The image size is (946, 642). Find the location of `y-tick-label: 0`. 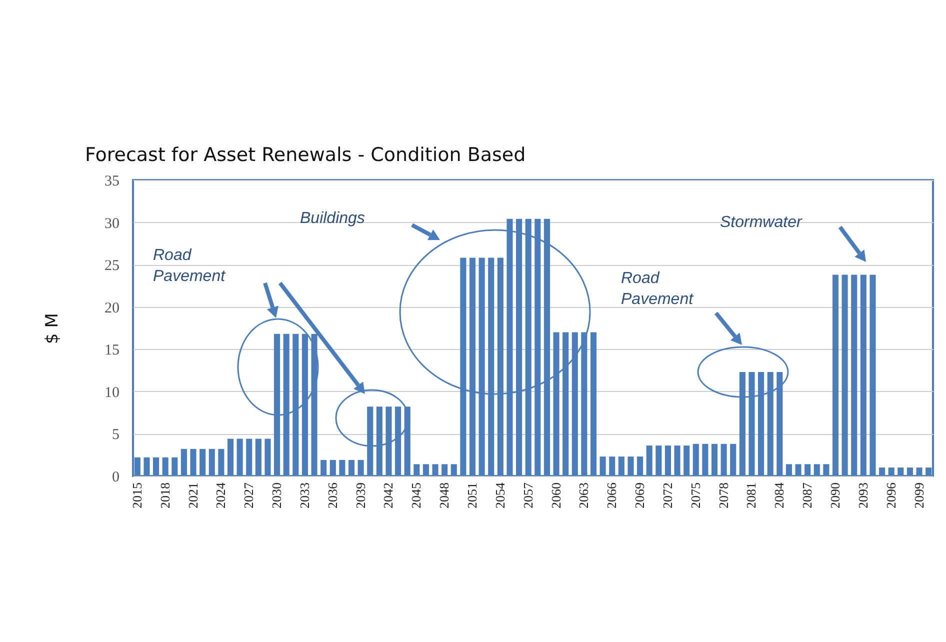

y-tick-label: 0 is located at coordinates (116, 478).